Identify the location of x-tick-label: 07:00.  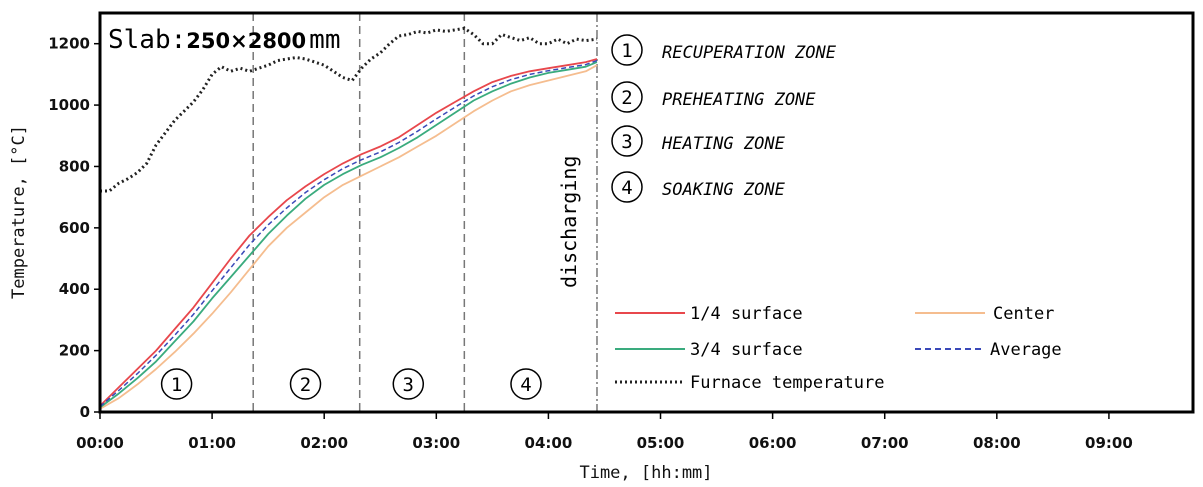
(885, 443).